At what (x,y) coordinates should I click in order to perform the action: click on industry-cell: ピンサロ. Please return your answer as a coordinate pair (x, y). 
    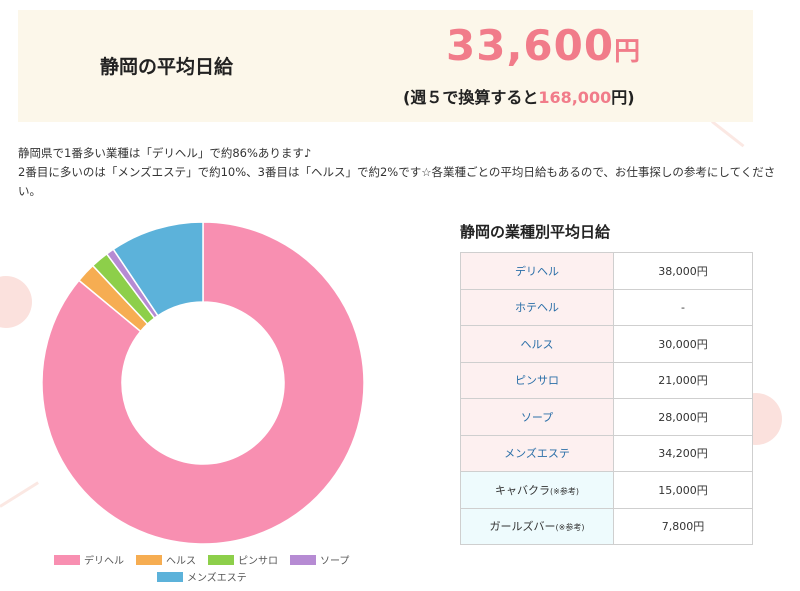
    Looking at the image, I should click on (537, 380).